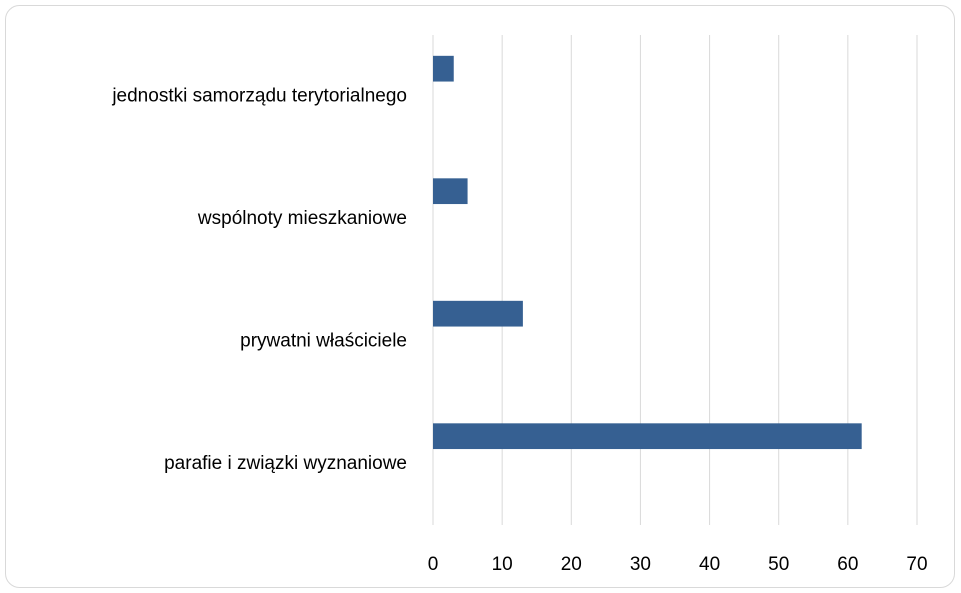 This screenshot has height=593, width=961. Describe the element at coordinates (323, 340) in the screenshot. I see `y-tick-label: prywatni właściciele` at that location.